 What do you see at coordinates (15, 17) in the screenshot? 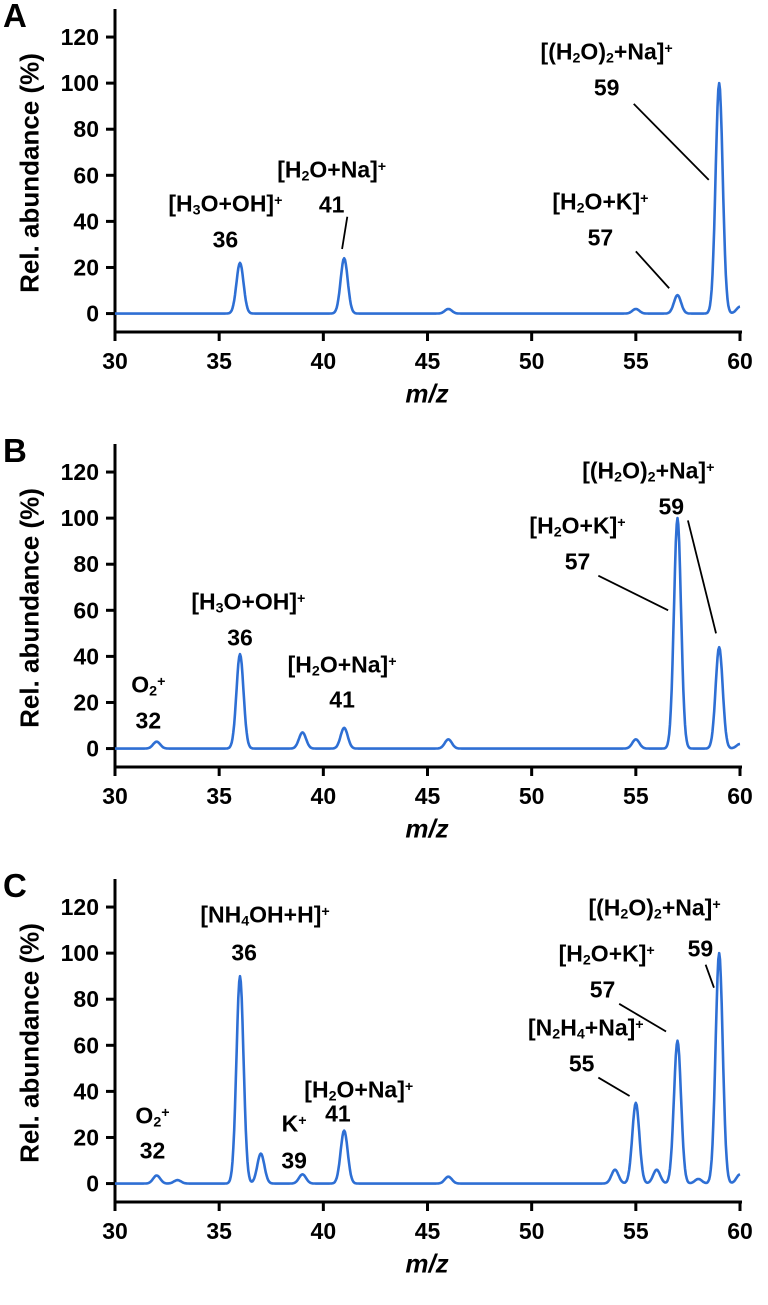
I see `panel-label-a: A` at bounding box center [15, 17].